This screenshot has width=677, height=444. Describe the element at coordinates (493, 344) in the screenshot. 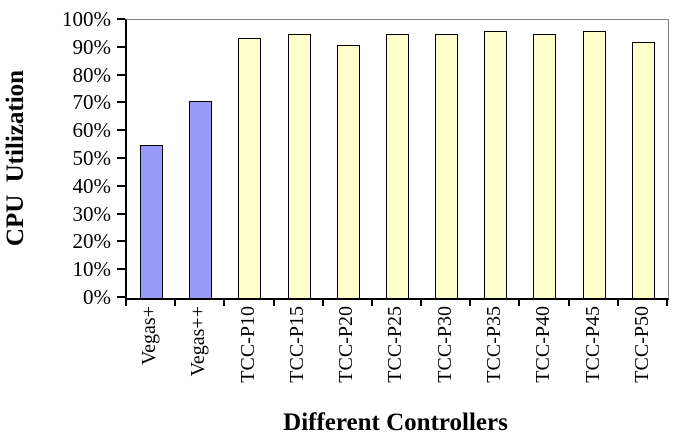

I see `x-category-label: TCC-P35` at that location.